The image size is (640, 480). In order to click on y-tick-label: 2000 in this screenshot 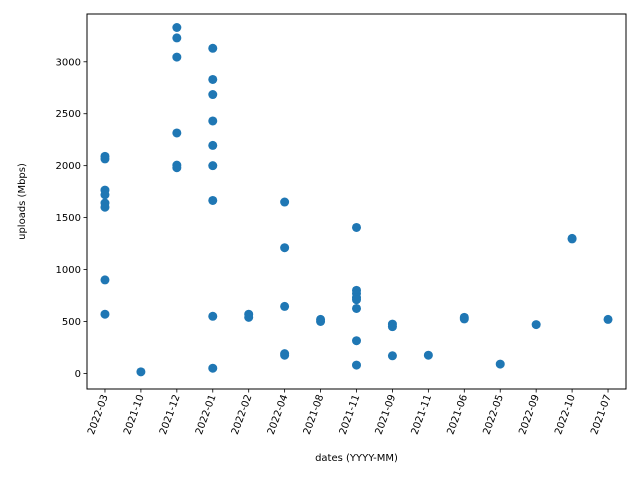, I will do `click(68, 166)`.